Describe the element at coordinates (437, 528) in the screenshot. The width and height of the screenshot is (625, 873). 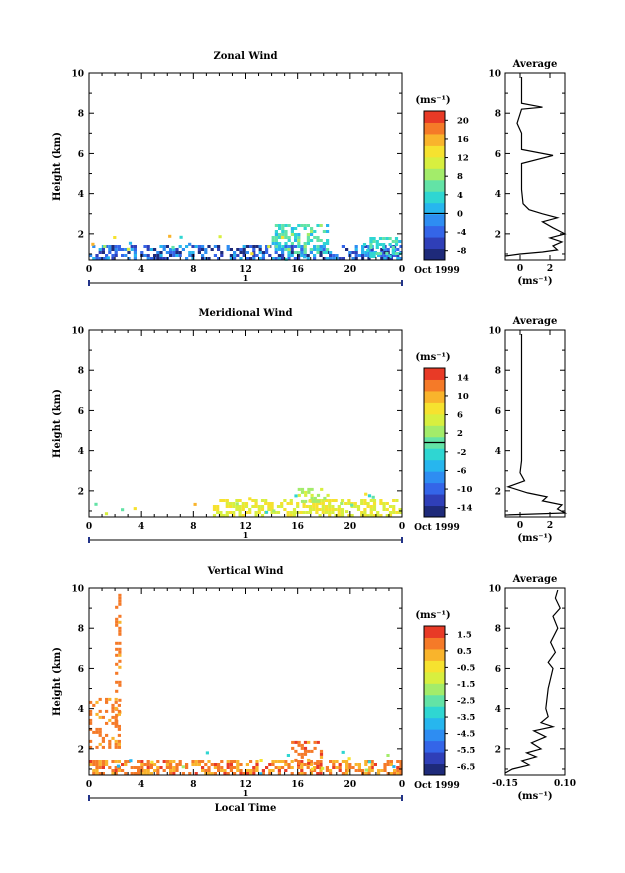
I see `date-label: Oct 1999` at that location.